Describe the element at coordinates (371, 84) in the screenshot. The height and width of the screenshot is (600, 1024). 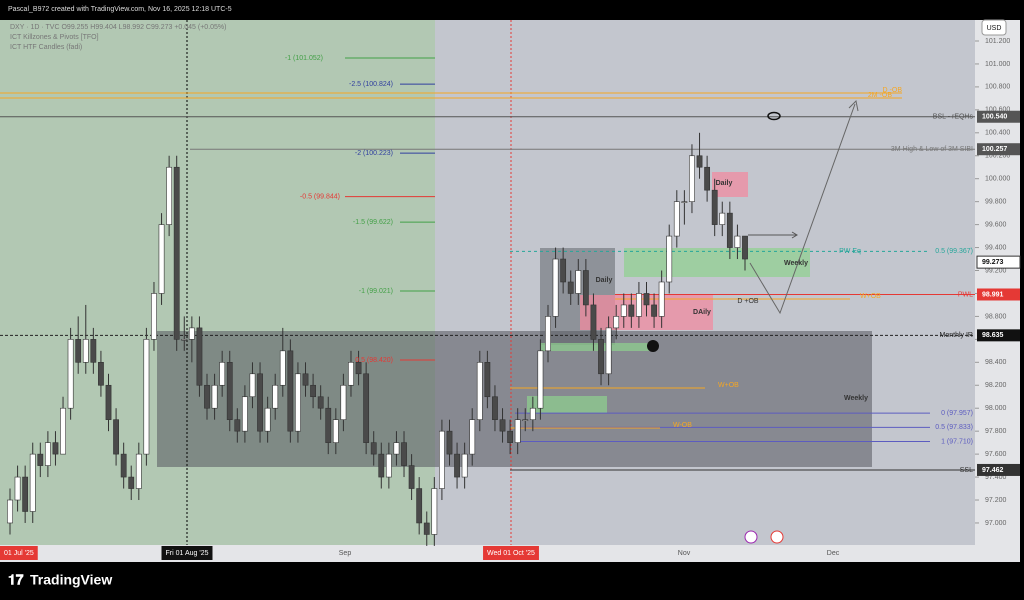
I see `level-label: -2.5 (100.824)` at that location.